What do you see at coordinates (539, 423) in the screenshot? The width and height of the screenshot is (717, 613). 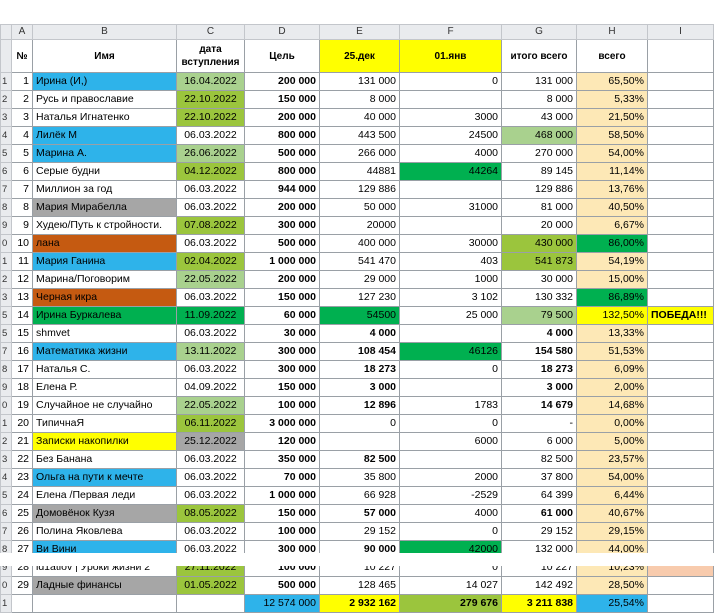 I see `cell-total-all: -` at bounding box center [539, 423].